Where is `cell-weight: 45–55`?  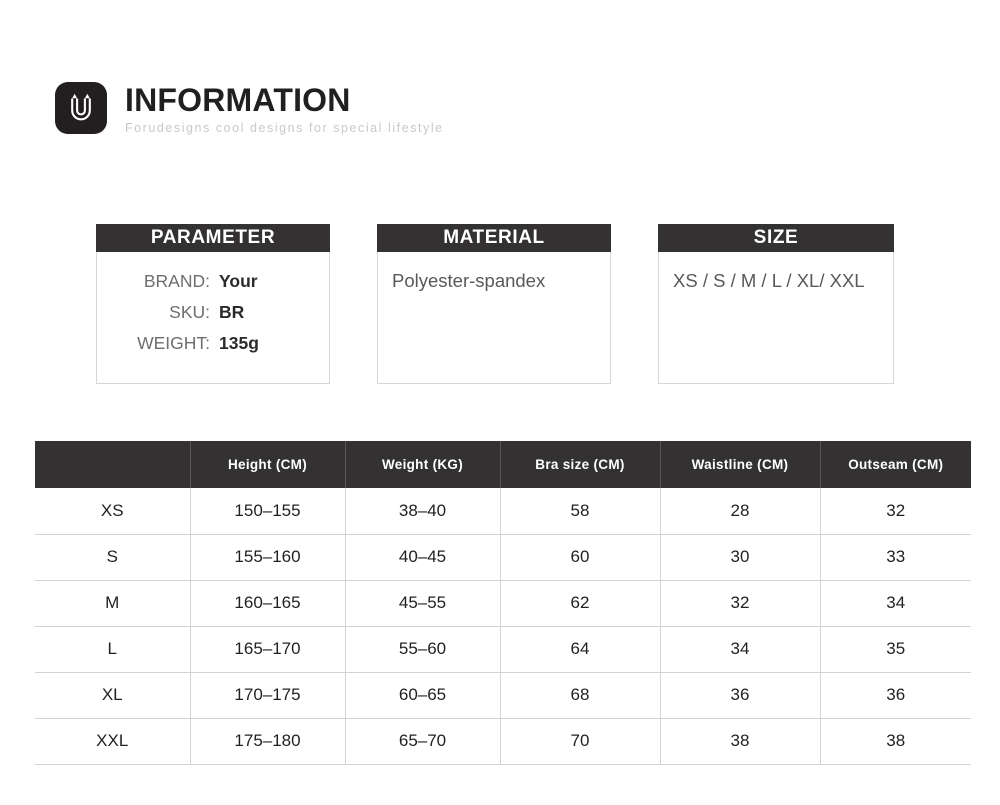
cell-weight: 45–55 is located at coordinates (423, 603).